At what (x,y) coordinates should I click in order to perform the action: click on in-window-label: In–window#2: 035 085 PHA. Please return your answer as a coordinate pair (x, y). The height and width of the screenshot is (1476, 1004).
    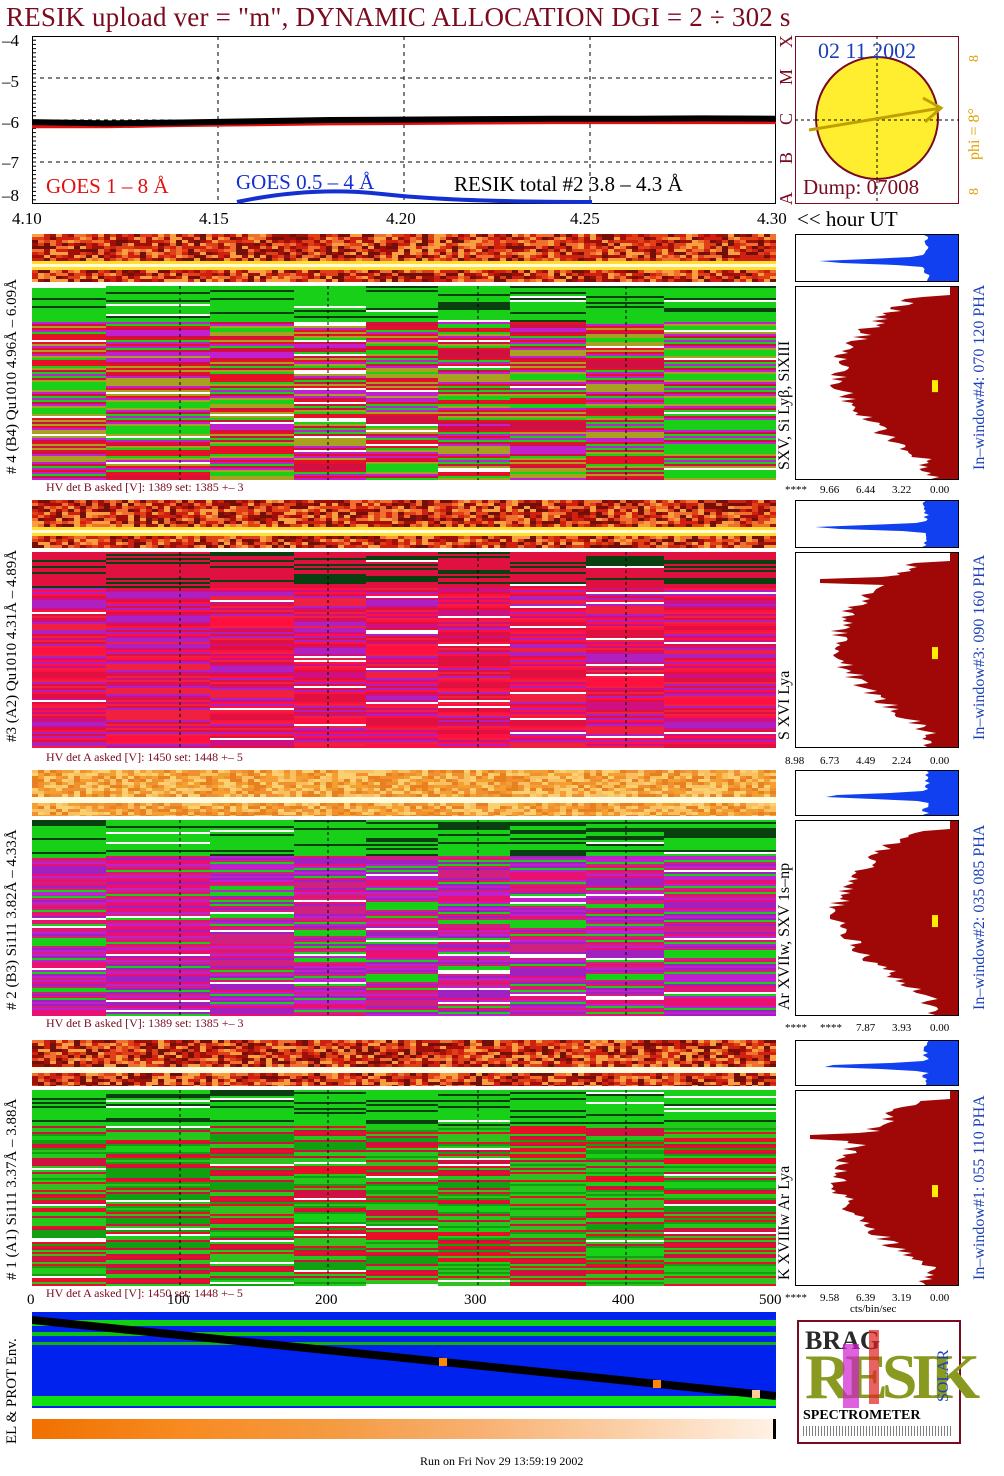
    Looking at the image, I should click on (979, 917).